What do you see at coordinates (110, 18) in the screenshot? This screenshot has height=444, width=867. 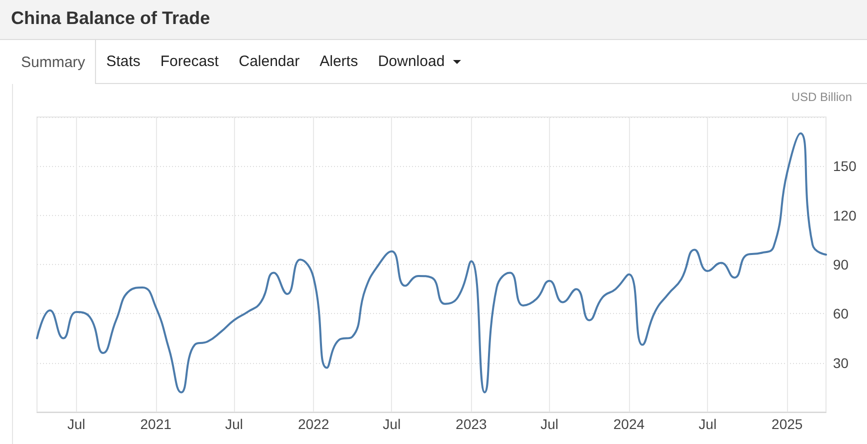 I see `chart-title: China Balance of Trade` at bounding box center [110, 18].